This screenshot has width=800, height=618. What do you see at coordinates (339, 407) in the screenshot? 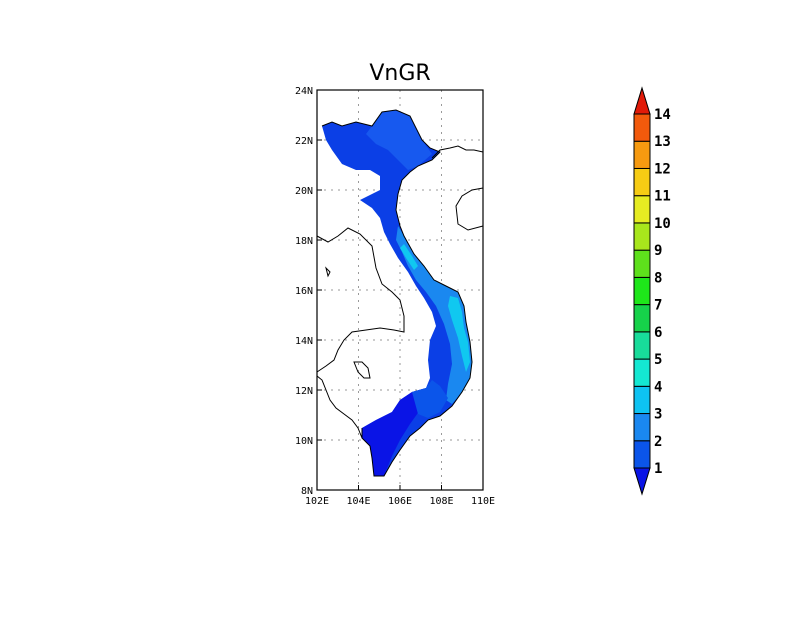
I see `gulf-thailand-coast` at bounding box center [339, 407].